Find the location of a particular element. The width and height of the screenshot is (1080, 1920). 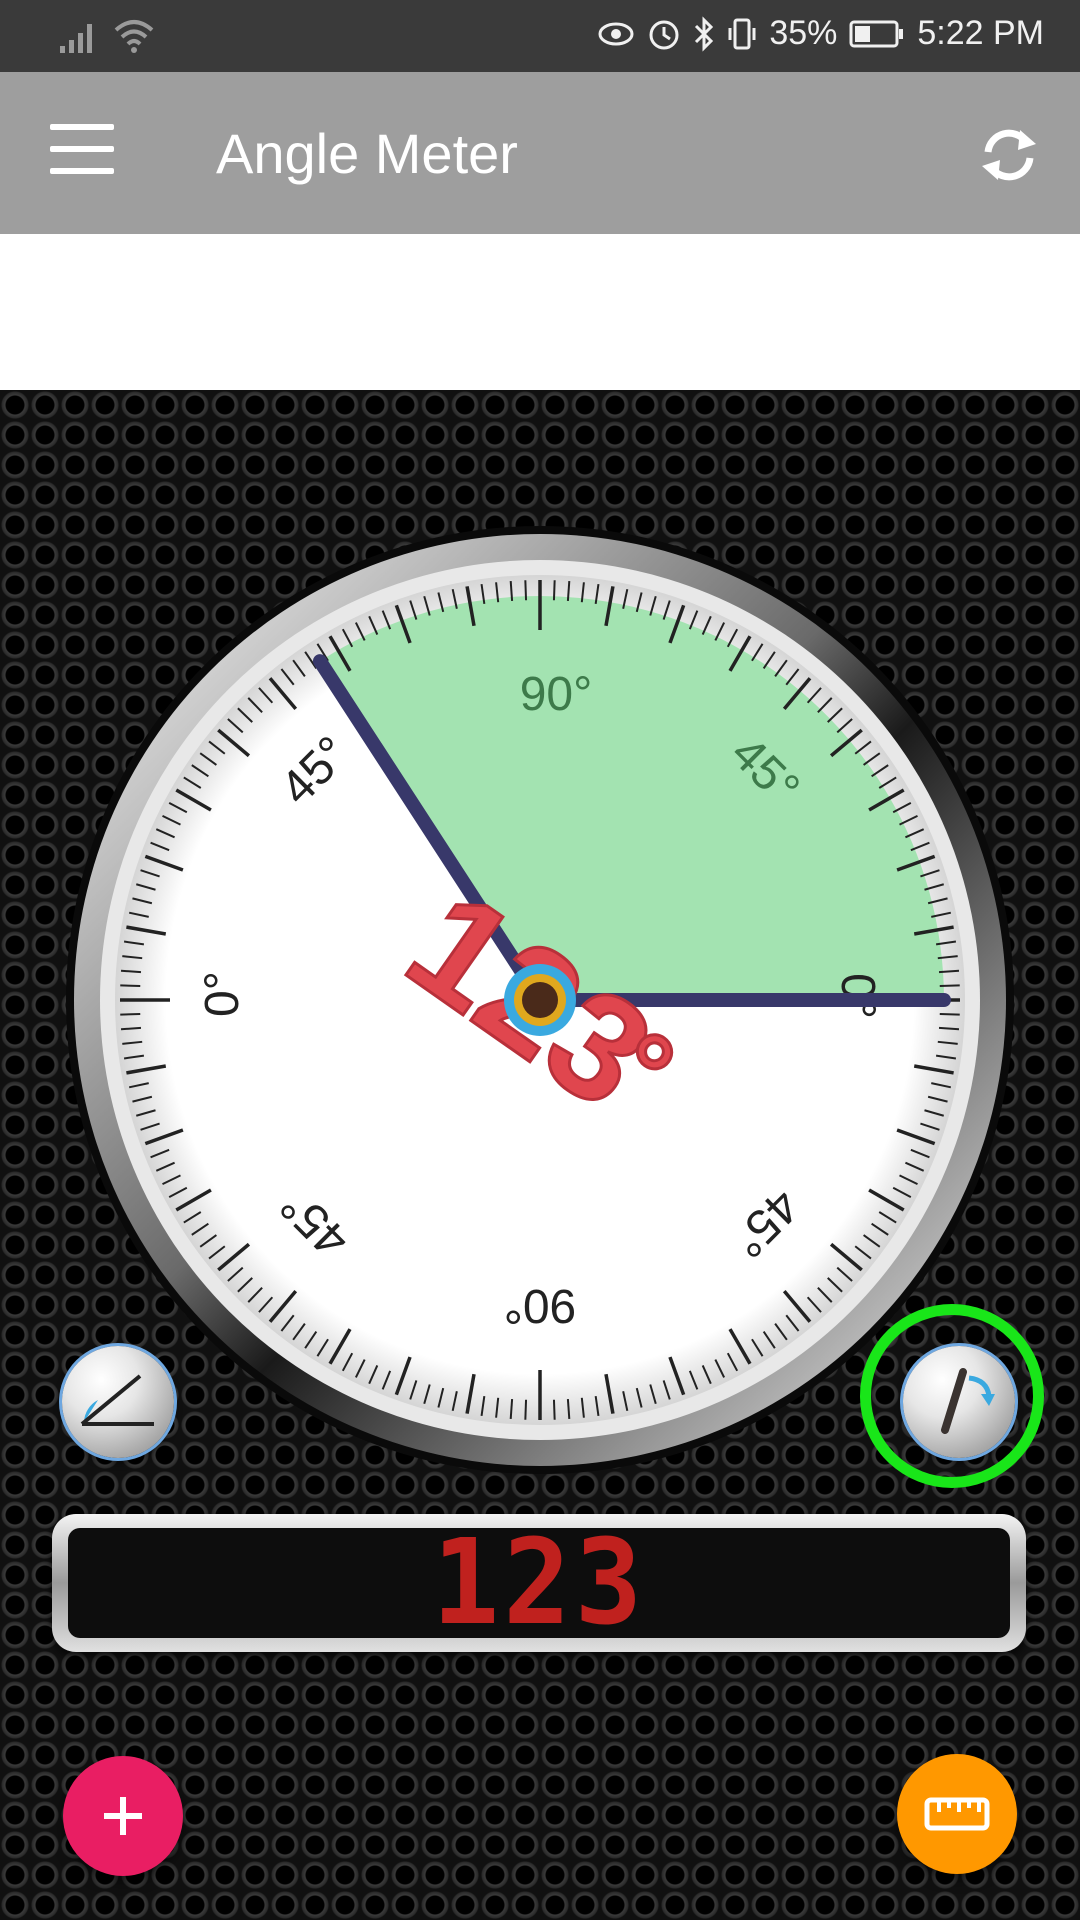

add-button is located at coordinates (123, 1816).